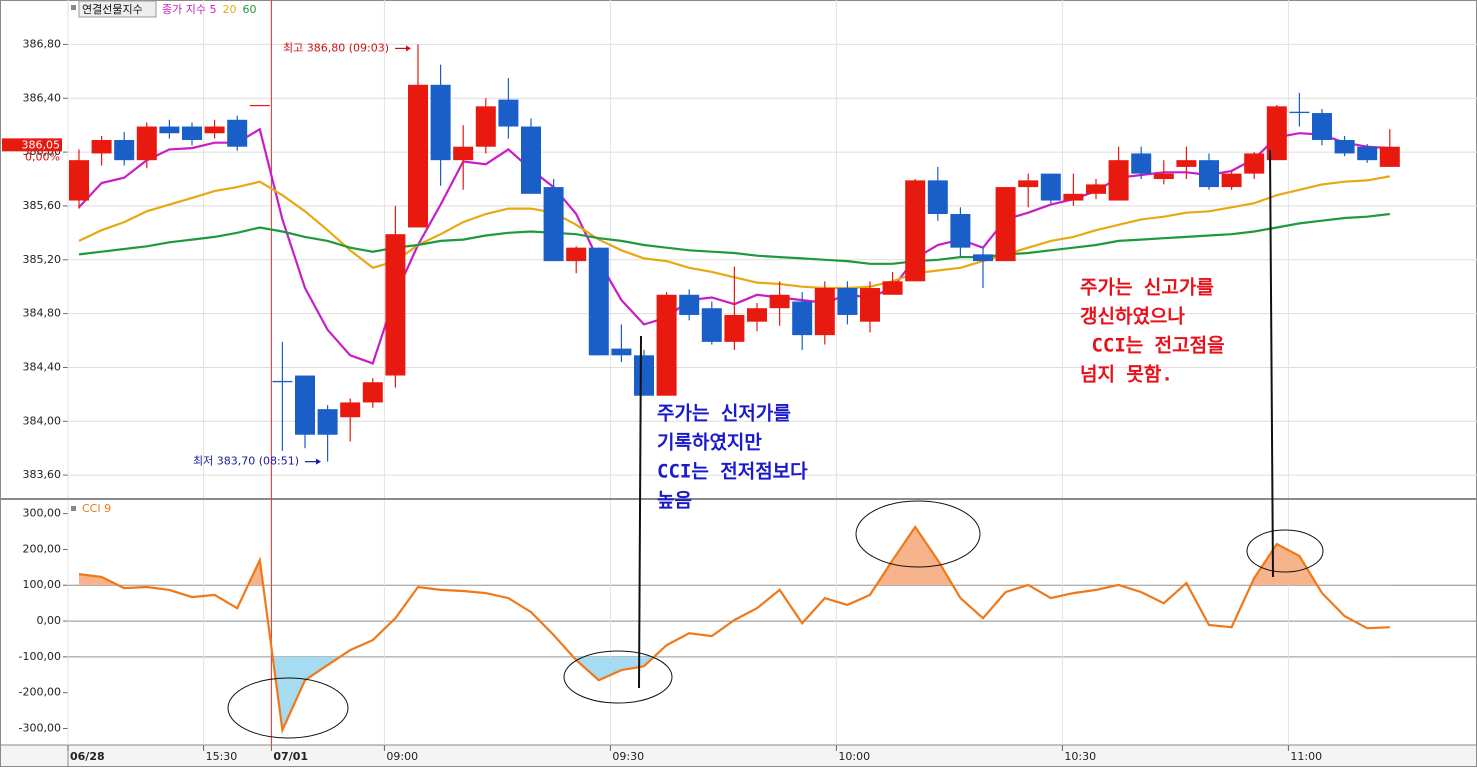 Image resolution: width=1477 pixels, height=771 pixels. What do you see at coordinates (42, 259) in the screenshot?
I see `y-tick-label: 385,20` at bounding box center [42, 259].